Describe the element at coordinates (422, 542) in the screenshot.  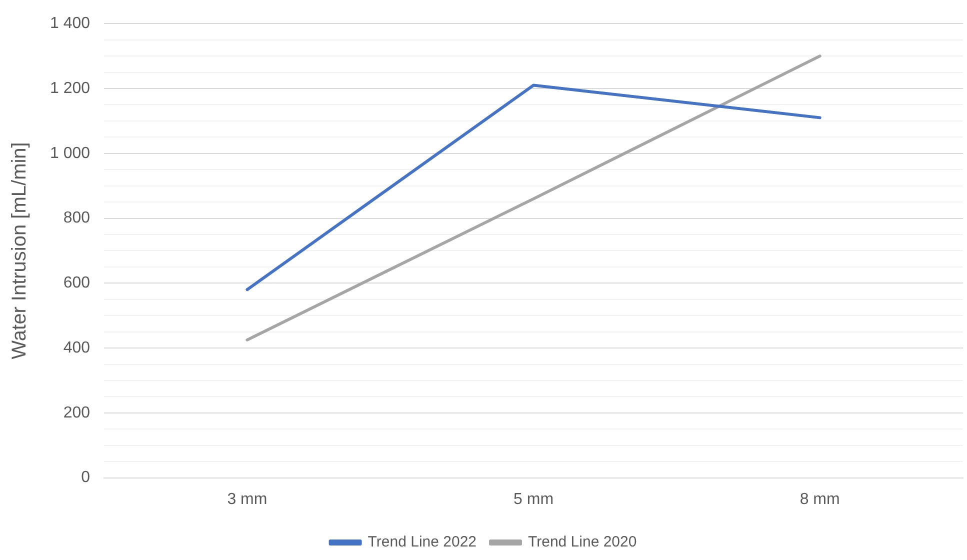
I see `legend-label: Trend Line 2022` at that location.